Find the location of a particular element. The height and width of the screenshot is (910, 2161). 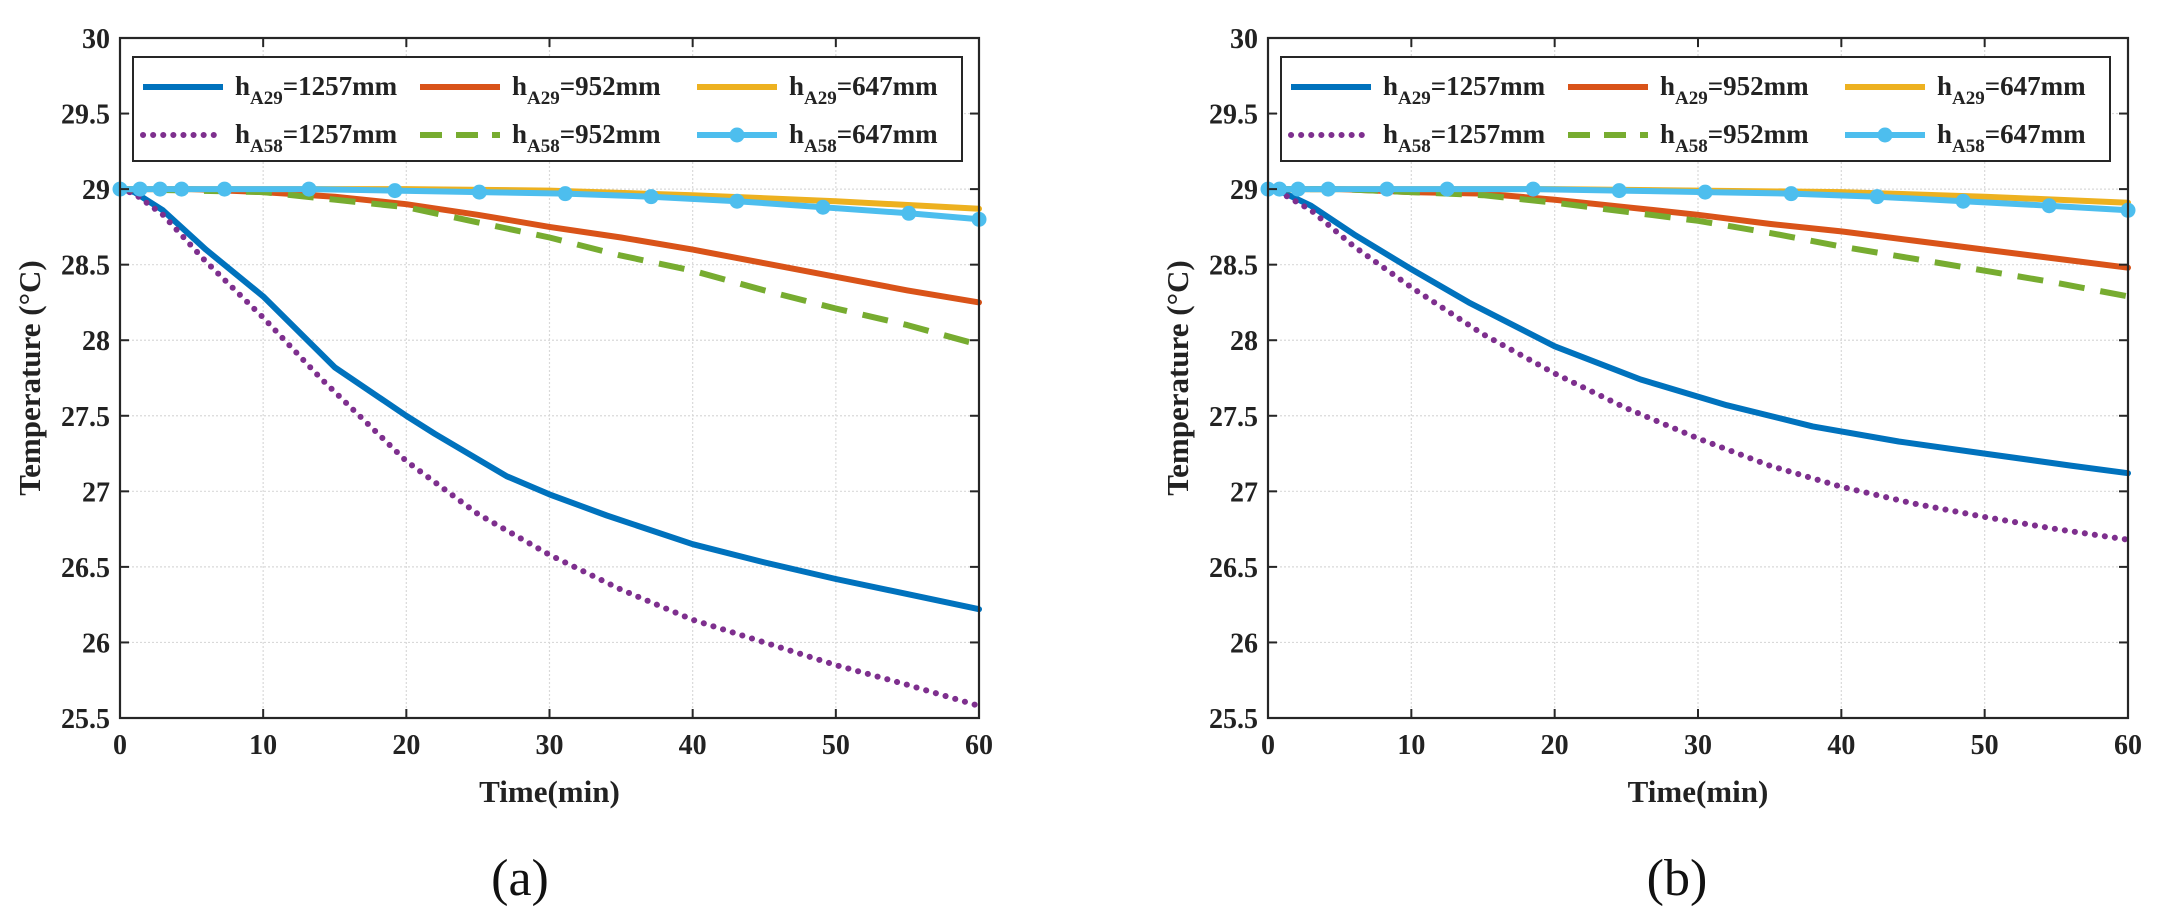

legend-label: hA58=952mm is located at coordinates (1734, 138).